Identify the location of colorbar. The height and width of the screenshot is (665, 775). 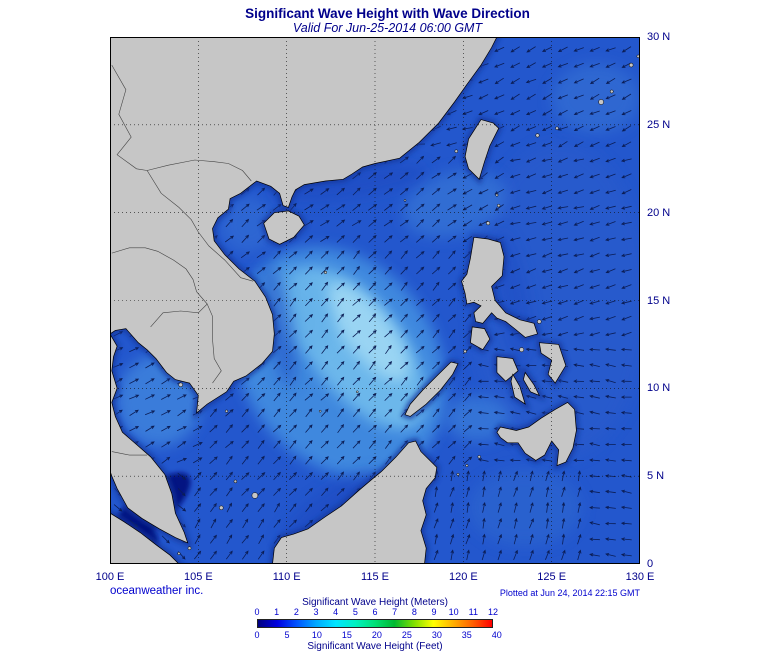
(375, 623).